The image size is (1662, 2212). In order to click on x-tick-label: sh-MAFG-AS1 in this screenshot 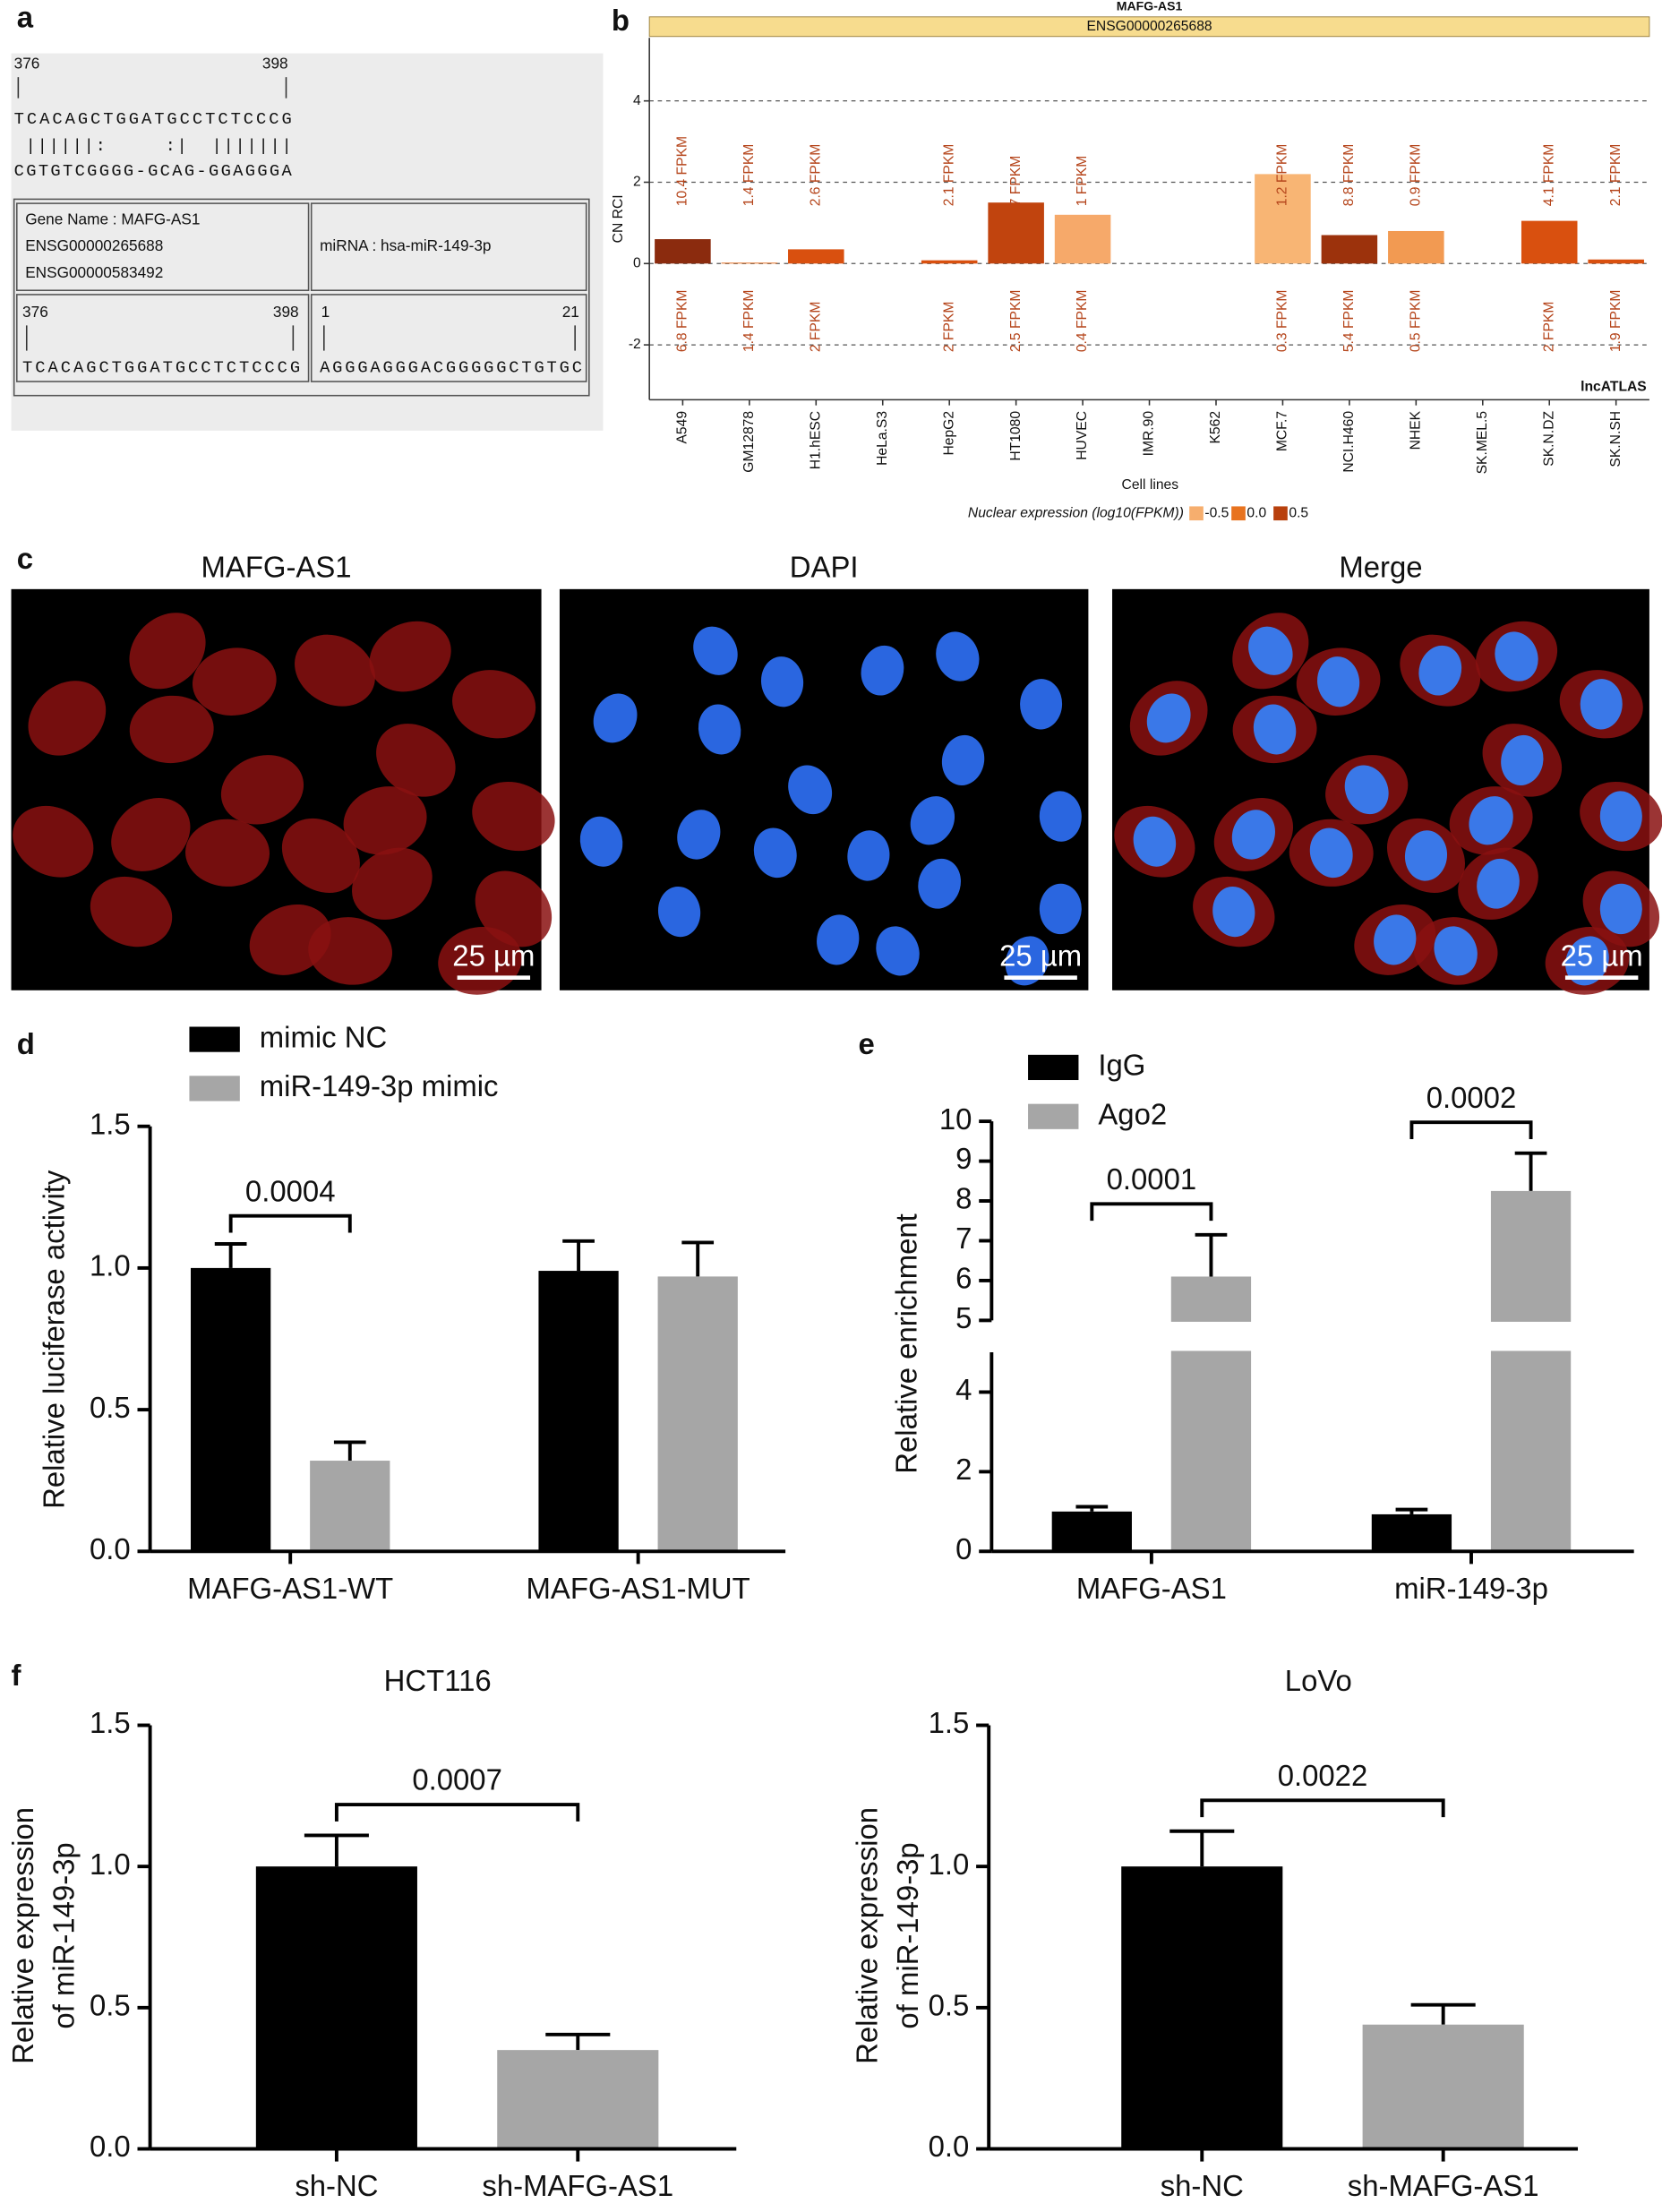, I will do `click(577, 2185)`.